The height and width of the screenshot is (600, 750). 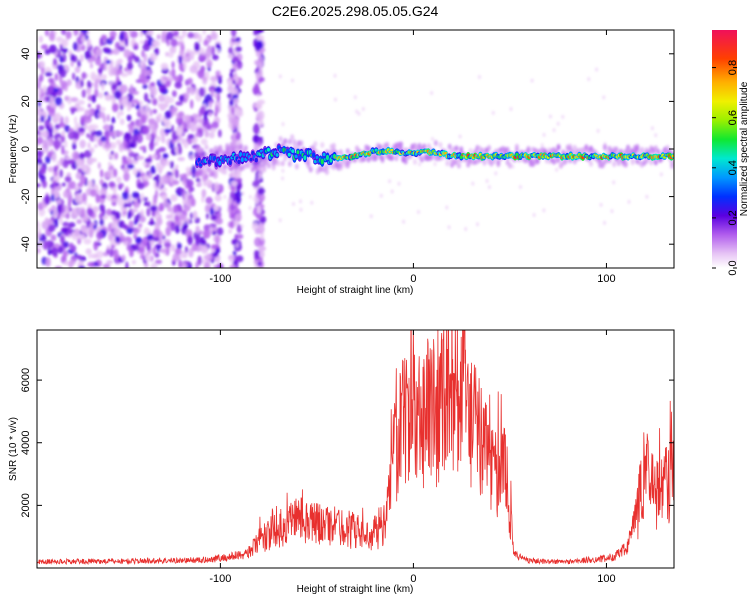 What do you see at coordinates (220, 279) in the screenshot?
I see `x-tick-label: -100` at bounding box center [220, 279].